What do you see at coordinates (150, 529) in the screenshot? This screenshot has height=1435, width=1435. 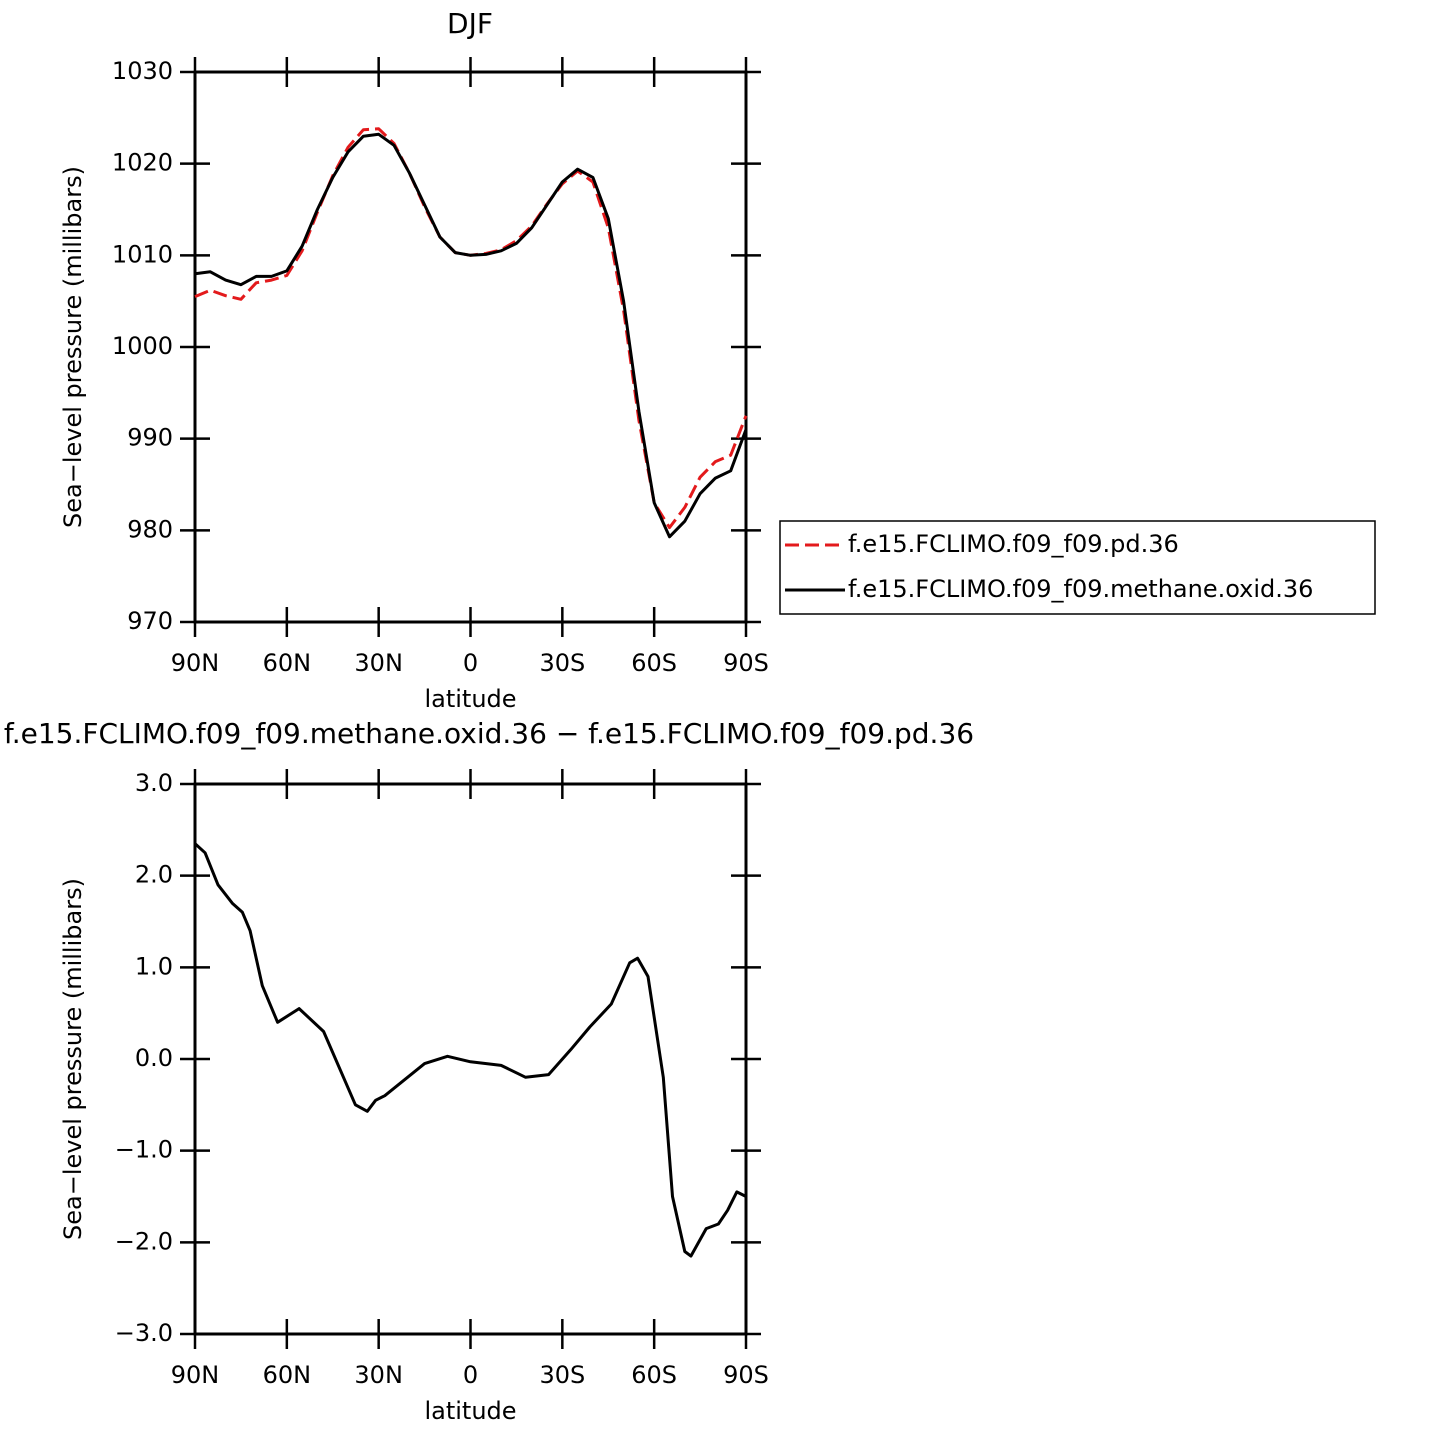 I see `y-tick-label: 980` at bounding box center [150, 529].